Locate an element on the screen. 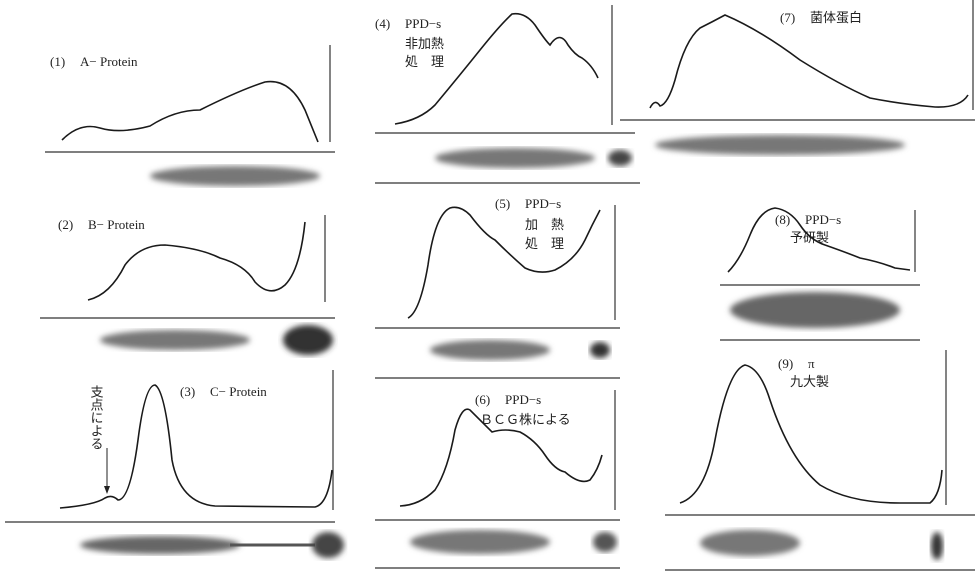 This screenshot has height=577, width=978. panel-title: π is located at coordinates (811, 363).